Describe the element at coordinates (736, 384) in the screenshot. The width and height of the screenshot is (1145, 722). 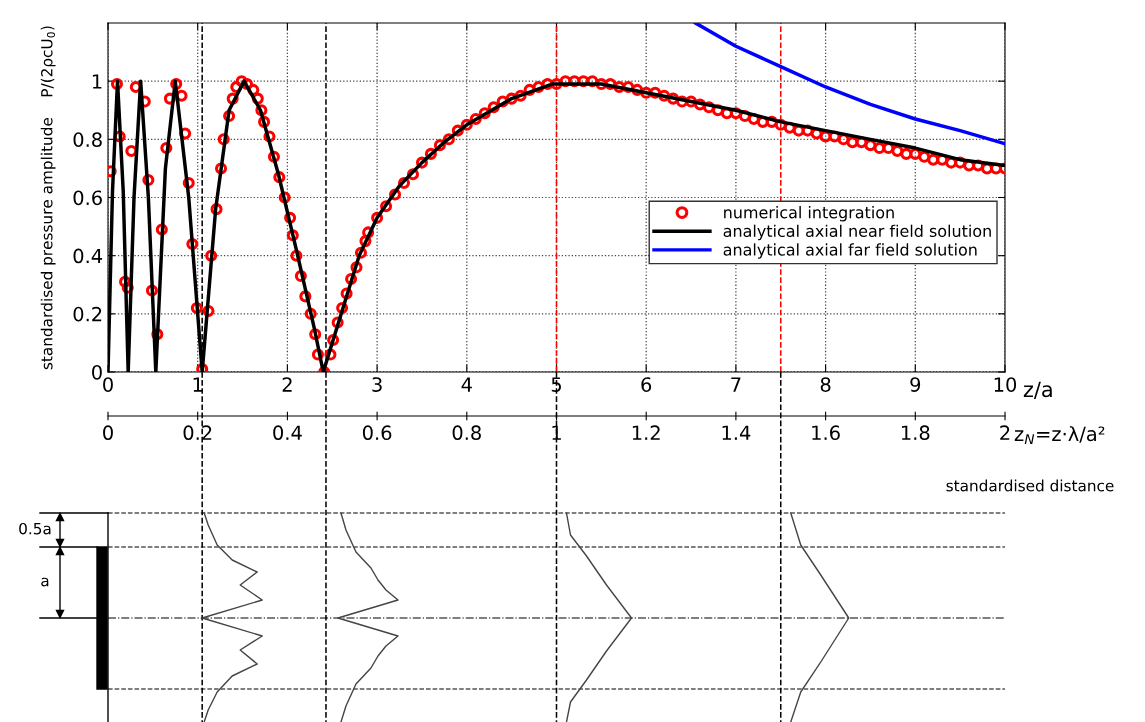
I see `x-tick-label: 7` at that location.